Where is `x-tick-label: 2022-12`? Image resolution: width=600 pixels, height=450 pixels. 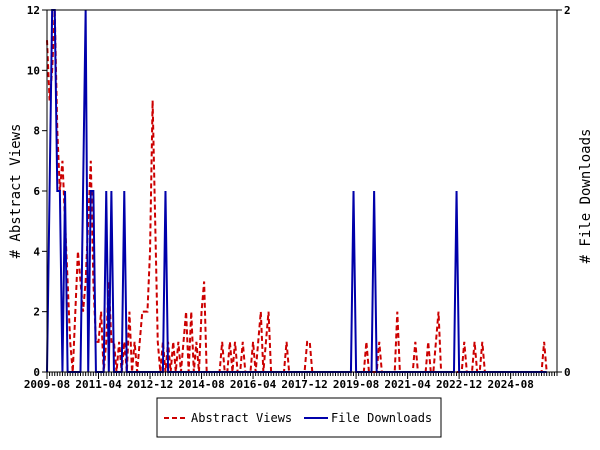
x-tick-label: 2022-12 is located at coordinates (459, 384).